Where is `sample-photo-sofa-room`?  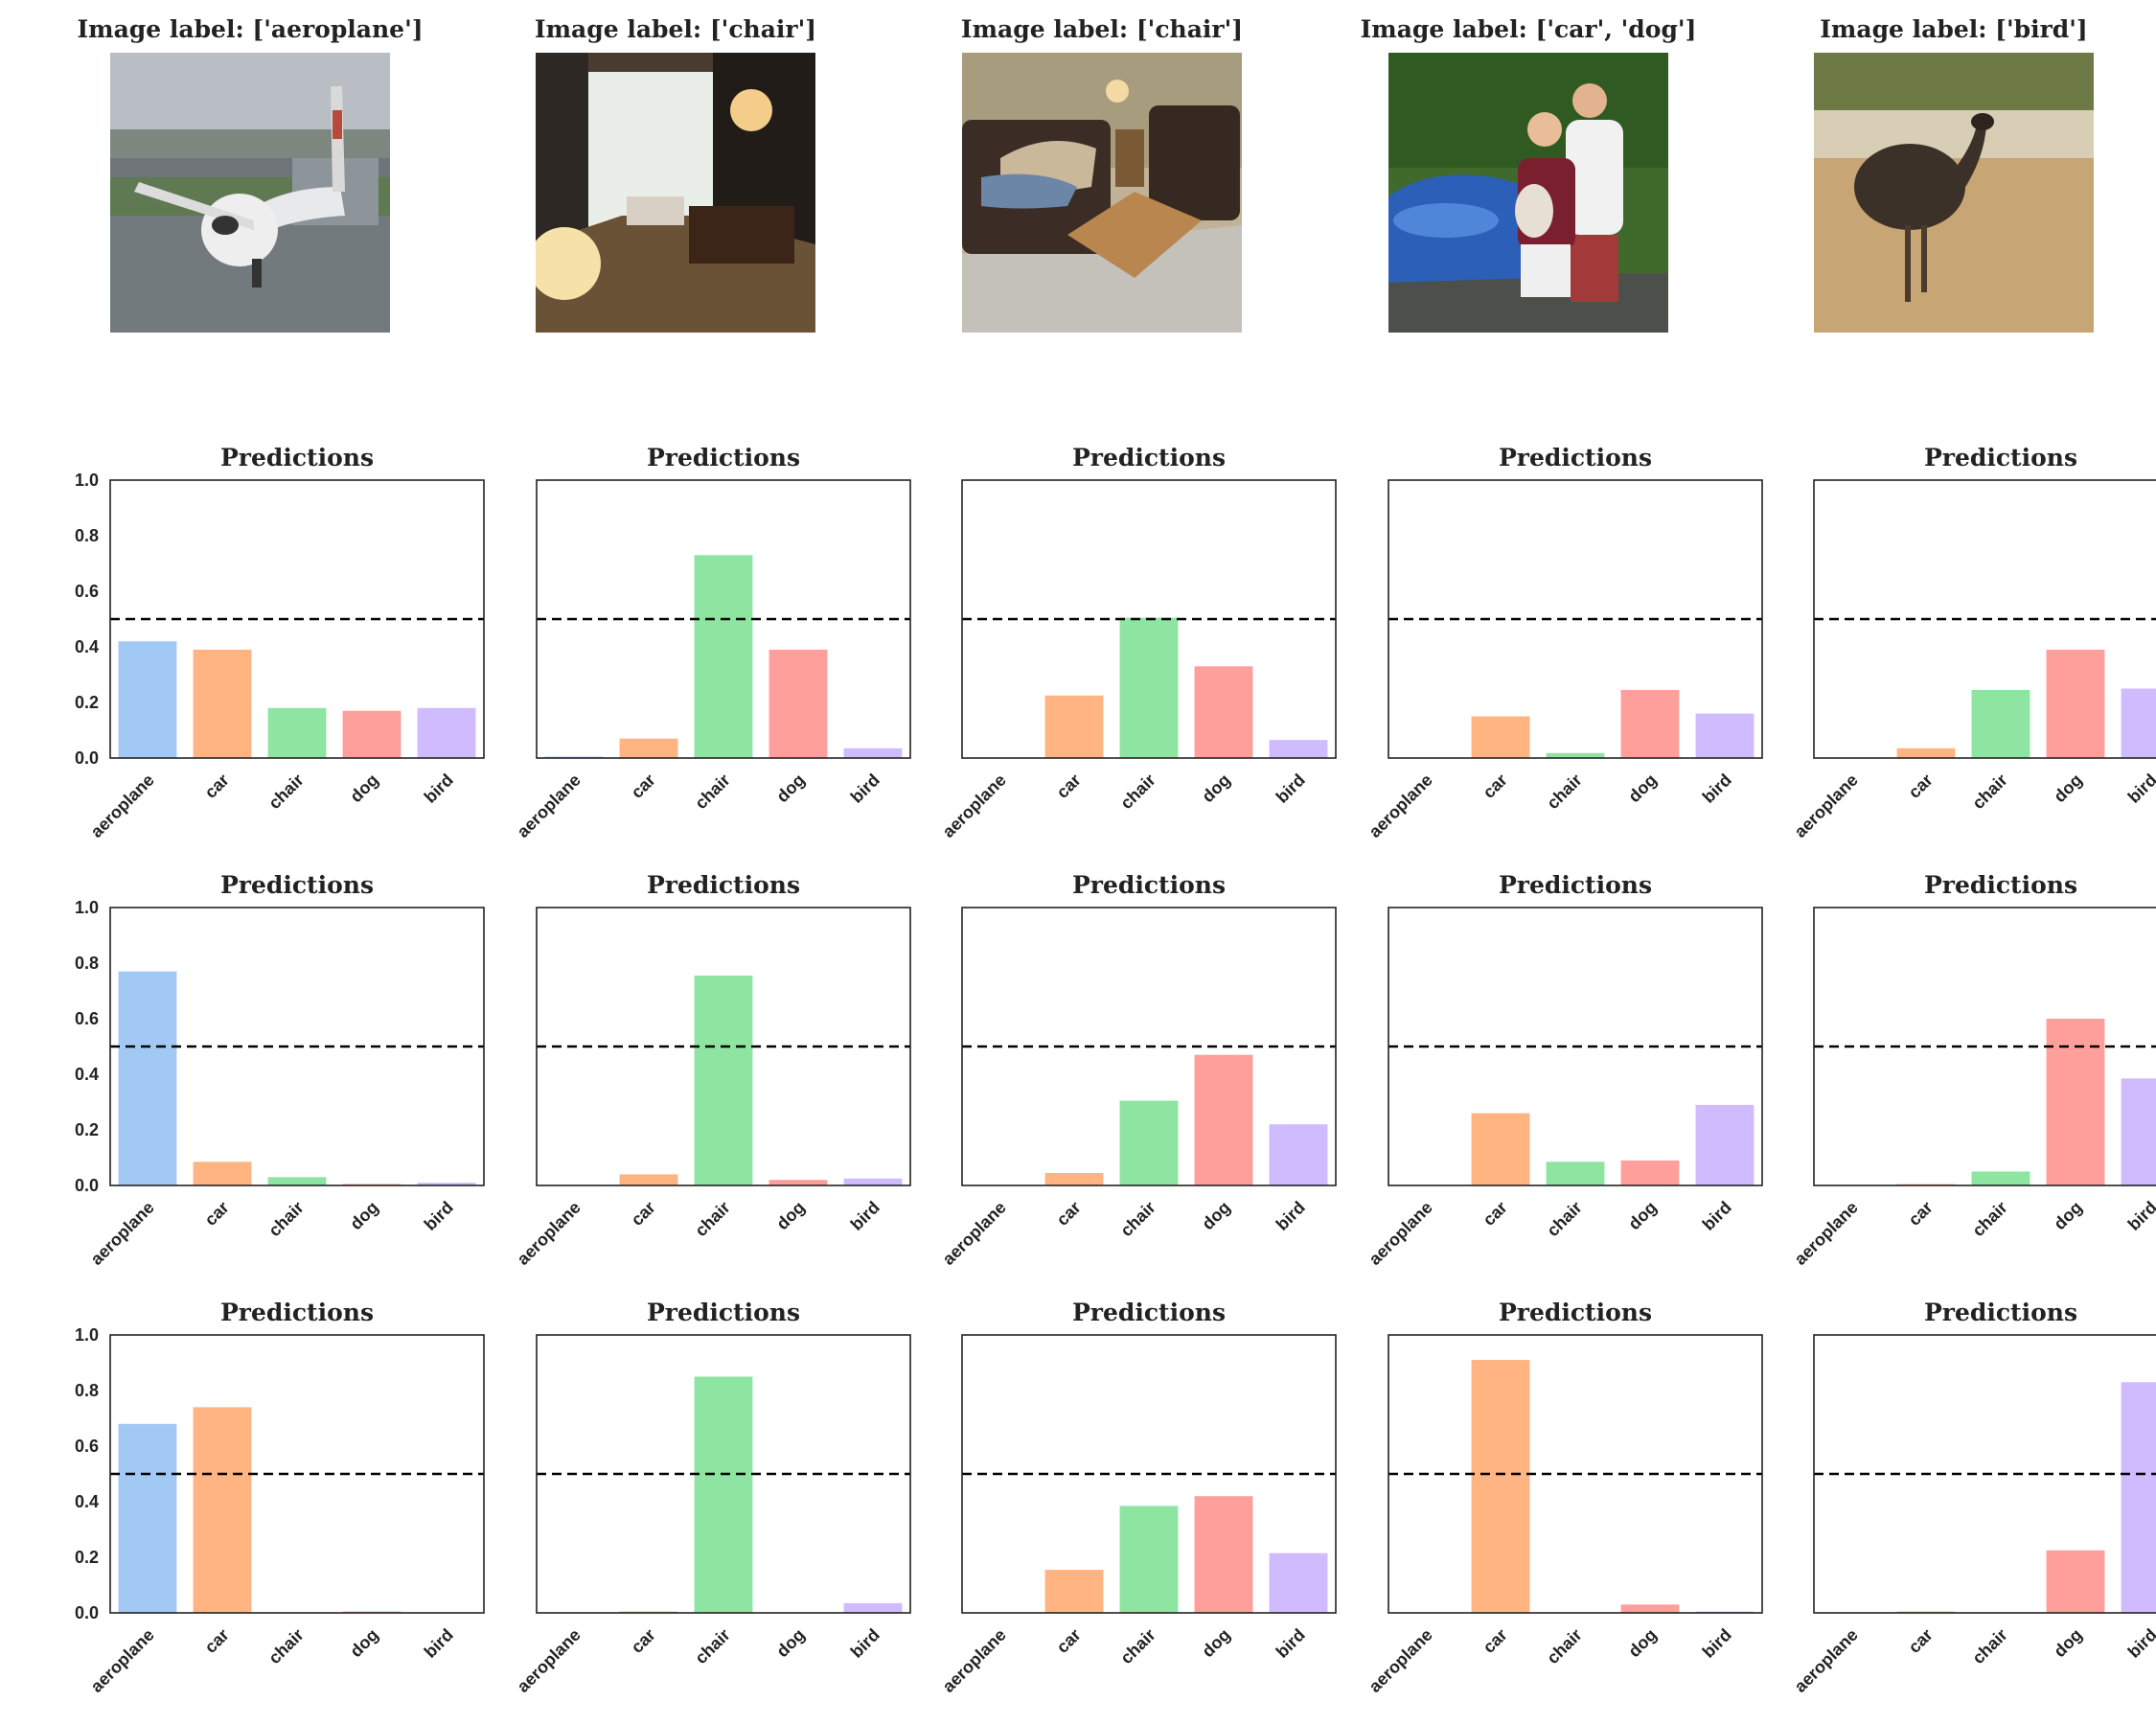 sample-photo-sofa-room is located at coordinates (1102, 193).